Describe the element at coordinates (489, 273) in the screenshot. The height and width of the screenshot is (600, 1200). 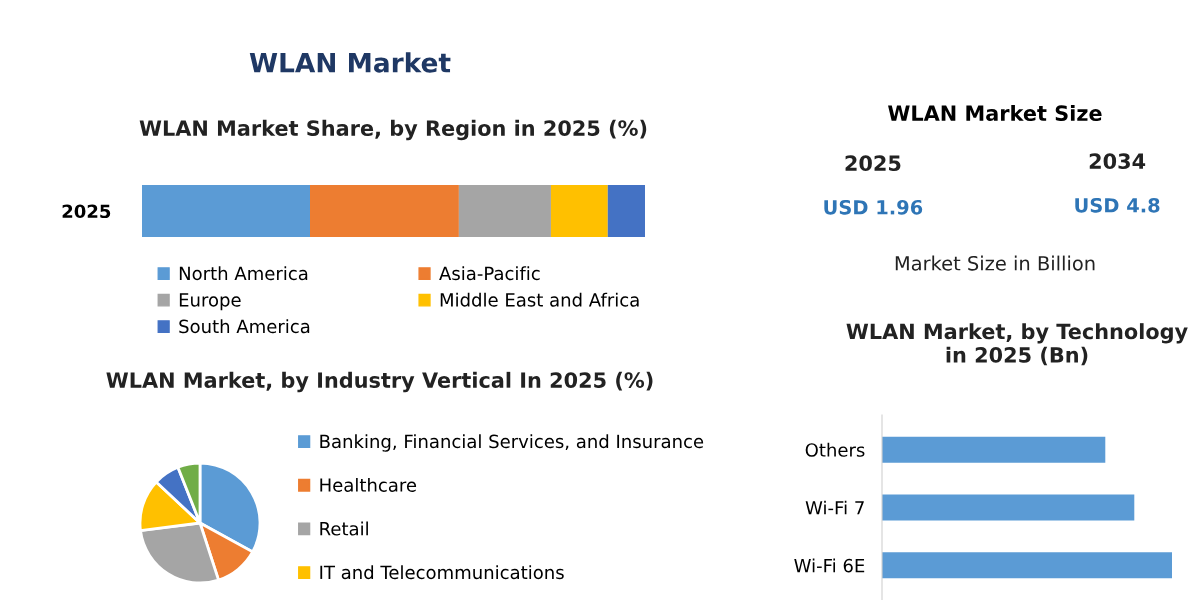
I see `legend-label: Asia-Pacific` at that location.